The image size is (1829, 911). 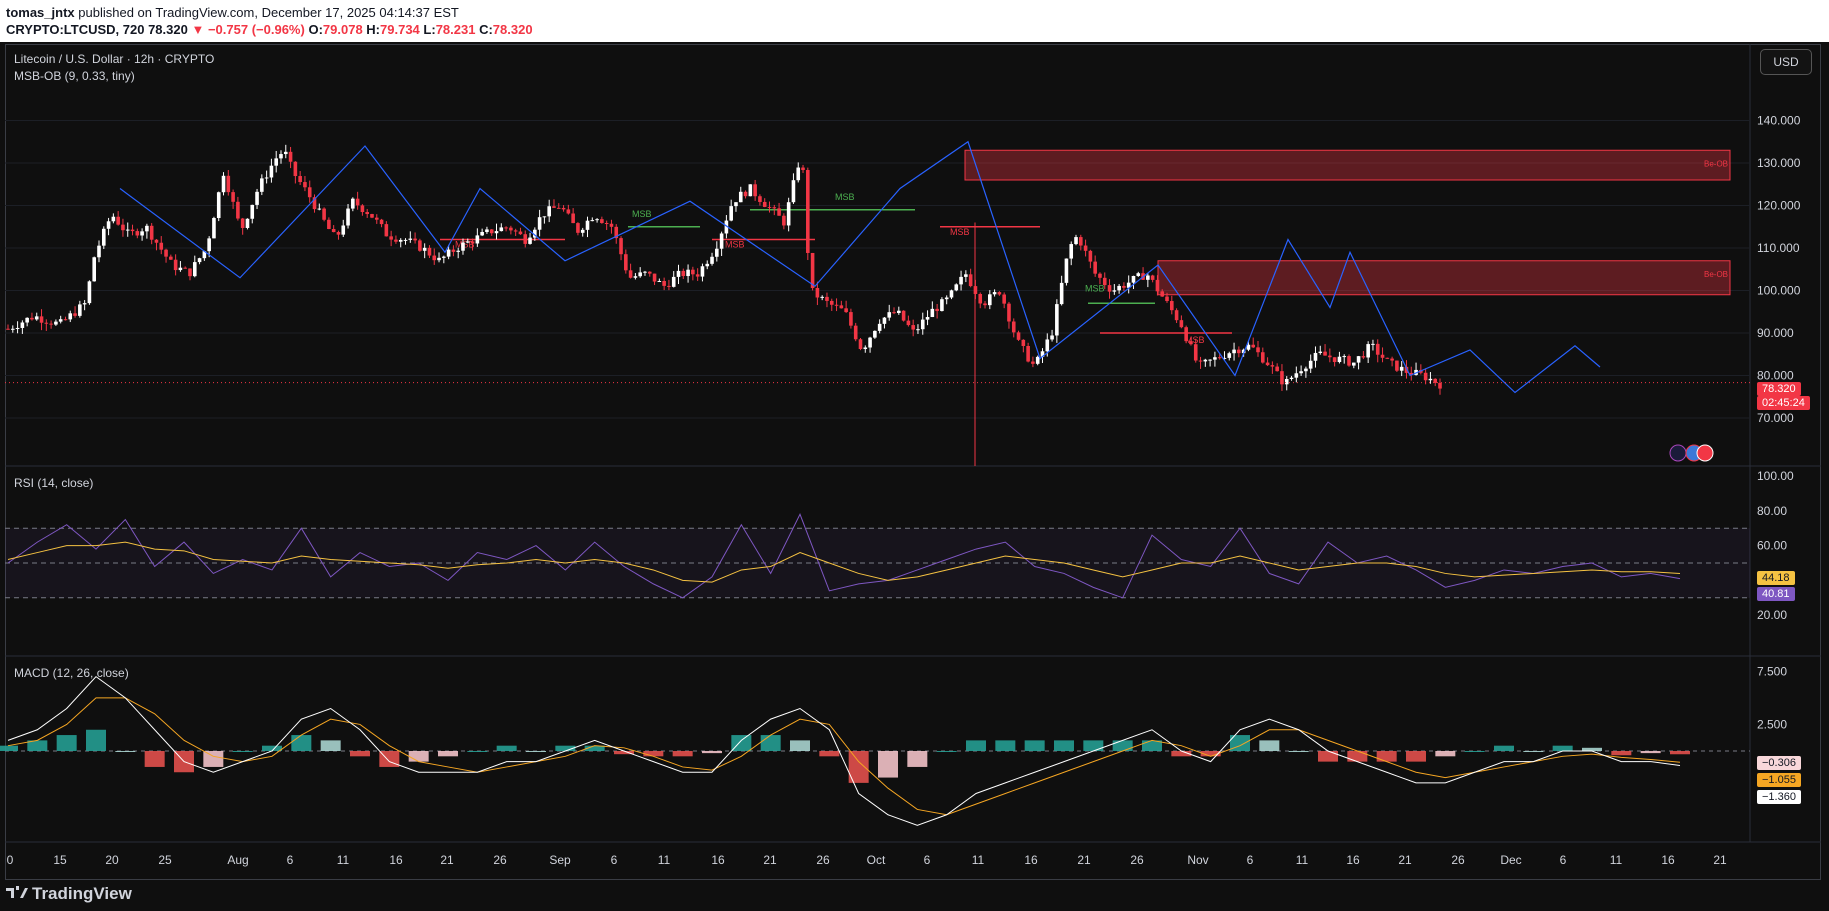 What do you see at coordinates (1786, 62) in the screenshot?
I see `currency-button: USD` at bounding box center [1786, 62].